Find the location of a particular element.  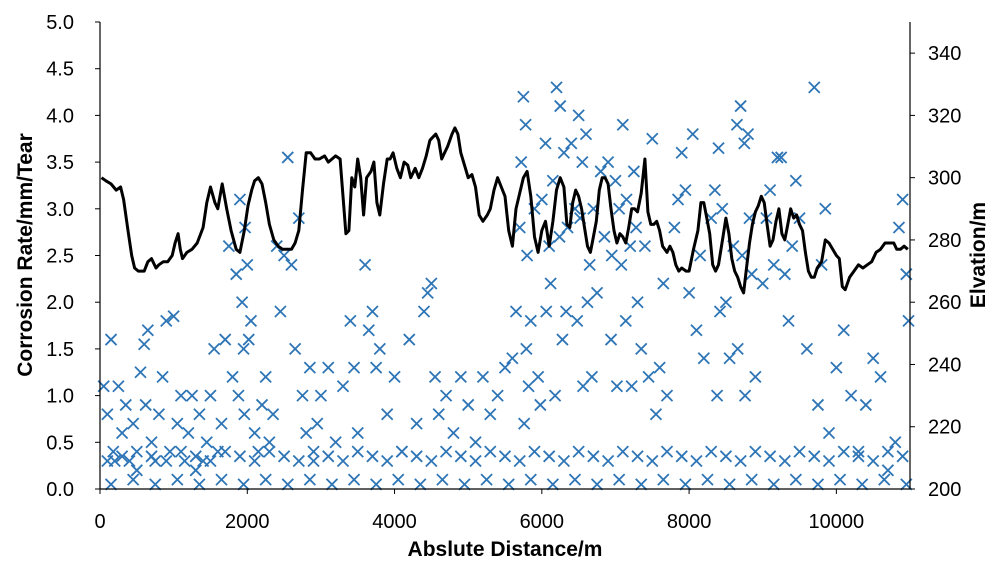

y-tick-label-right: 240 is located at coordinates (944, 365).